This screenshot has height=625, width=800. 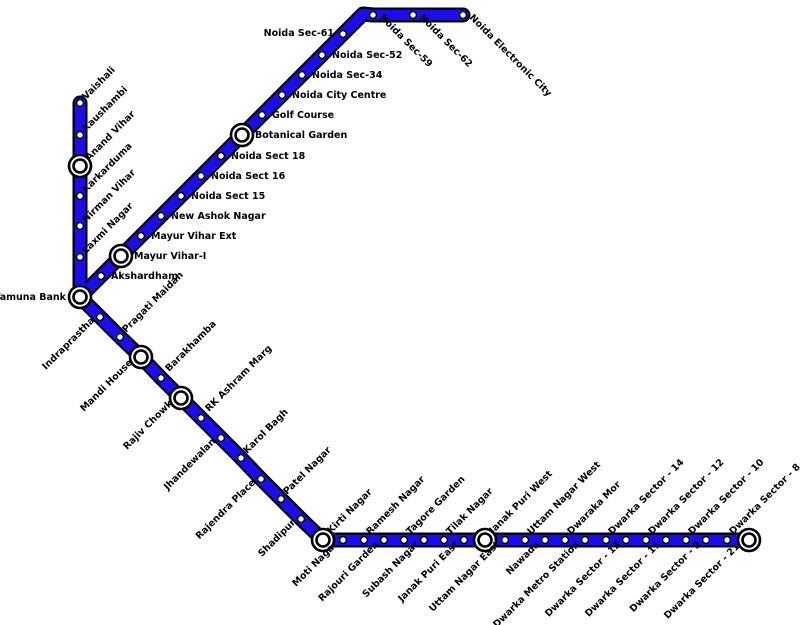 What do you see at coordinates (384, 540) in the screenshot?
I see `station-rajouri-garden` at bounding box center [384, 540].